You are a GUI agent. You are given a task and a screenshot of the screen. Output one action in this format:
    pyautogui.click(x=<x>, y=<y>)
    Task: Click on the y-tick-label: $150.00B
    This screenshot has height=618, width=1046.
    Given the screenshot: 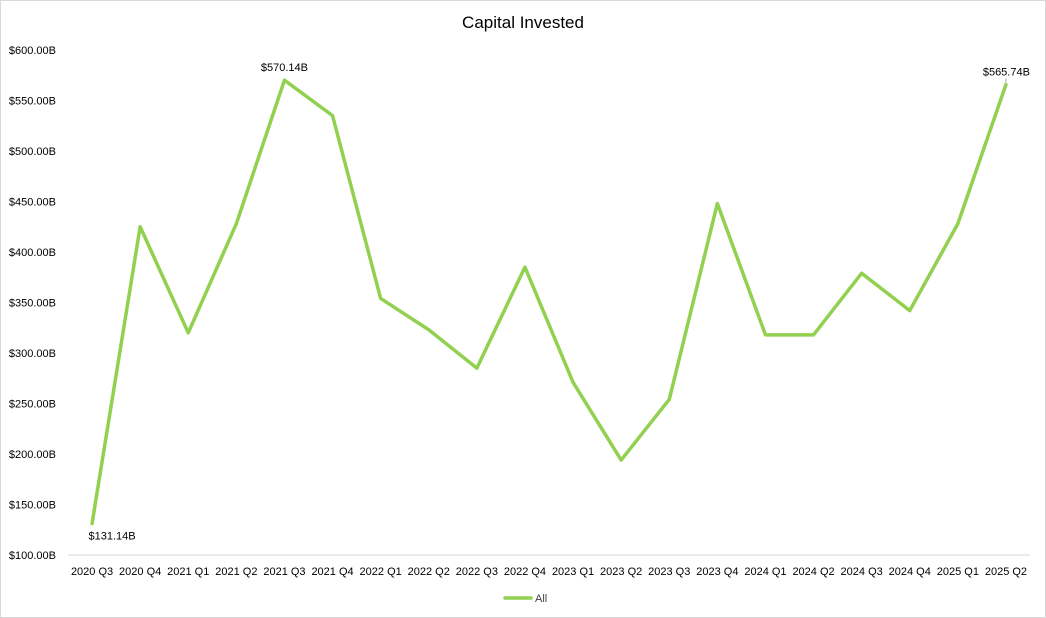 What is the action you would take?
    pyautogui.click(x=32, y=506)
    